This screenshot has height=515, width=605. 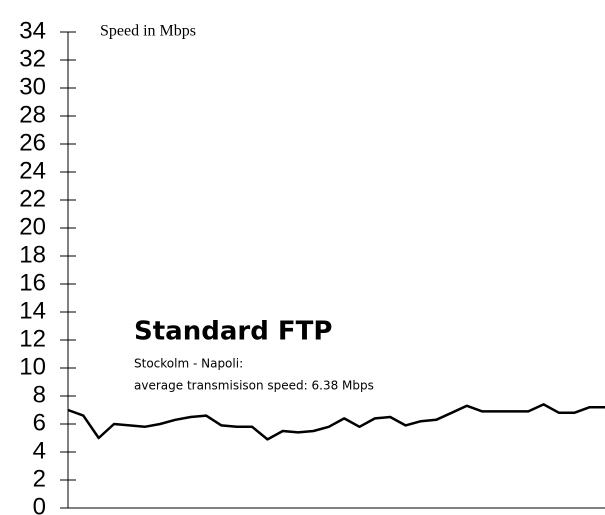 I want to click on y-tick-label: 4, so click(x=39, y=450).